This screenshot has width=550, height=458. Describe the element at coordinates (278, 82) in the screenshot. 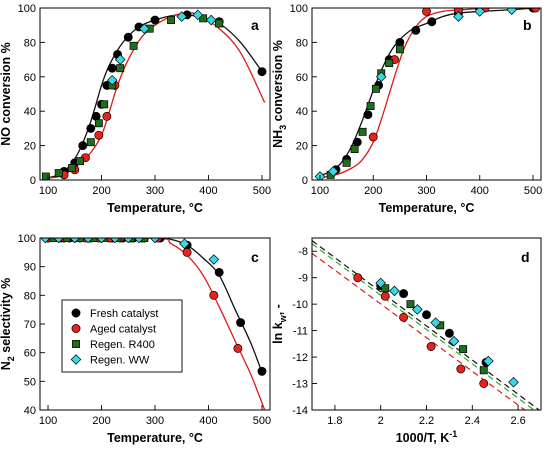

I see `y-axis-label-text: conversion %` at that location.